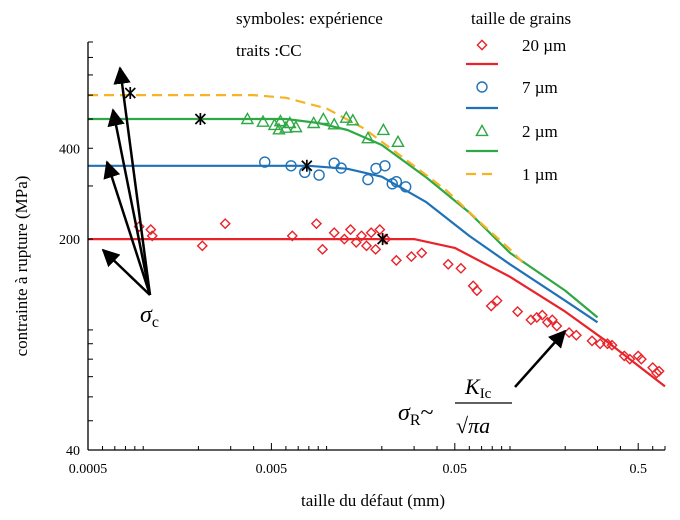 This screenshot has height=520, width=680. I want to click on sigma-r-tilde: ~, so click(427, 413).